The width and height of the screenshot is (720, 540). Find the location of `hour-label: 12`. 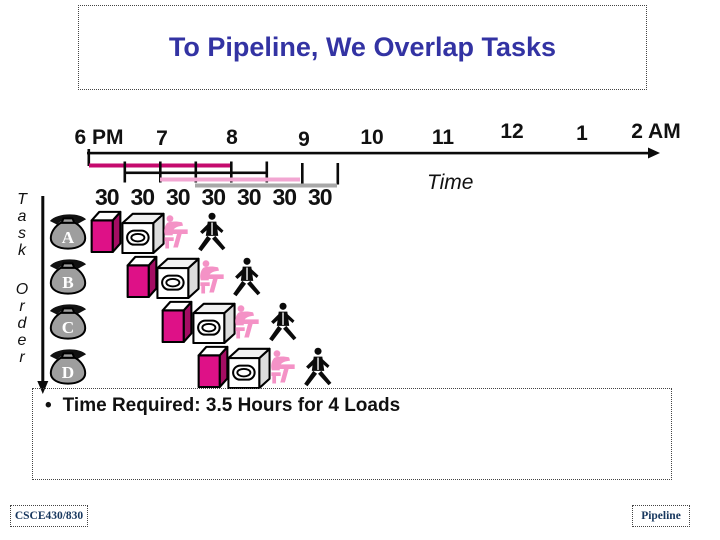

hour-label: 12 is located at coordinates (512, 131).